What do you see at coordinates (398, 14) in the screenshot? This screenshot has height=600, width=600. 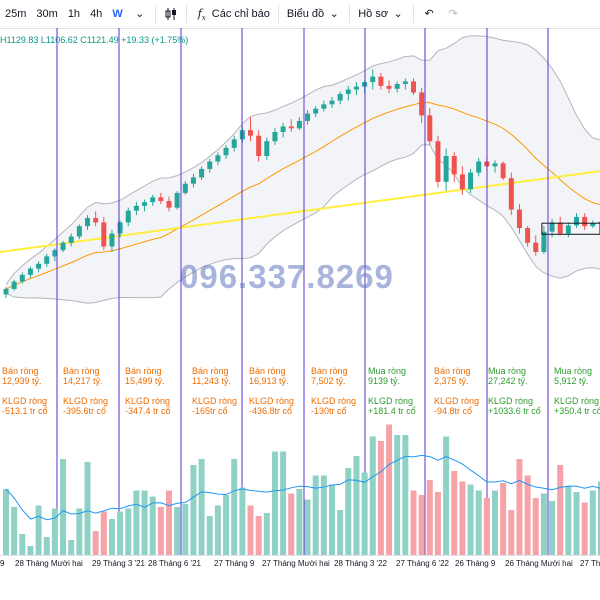 I see `chevron-down-icon: ⌄` at bounding box center [398, 14].